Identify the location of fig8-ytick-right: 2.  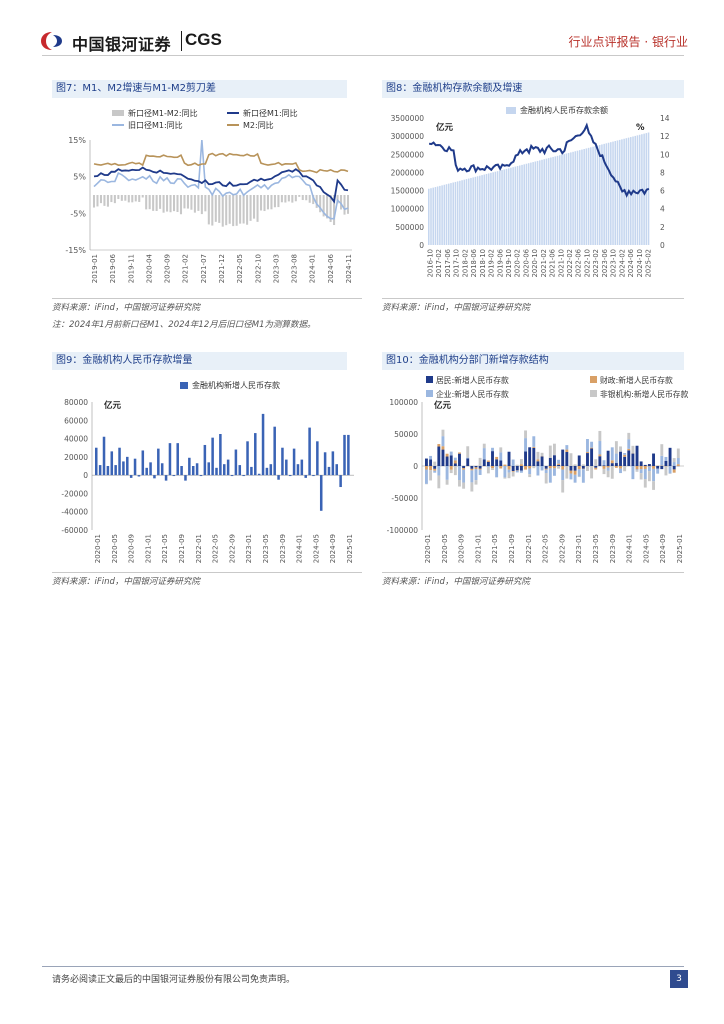
(662, 227).